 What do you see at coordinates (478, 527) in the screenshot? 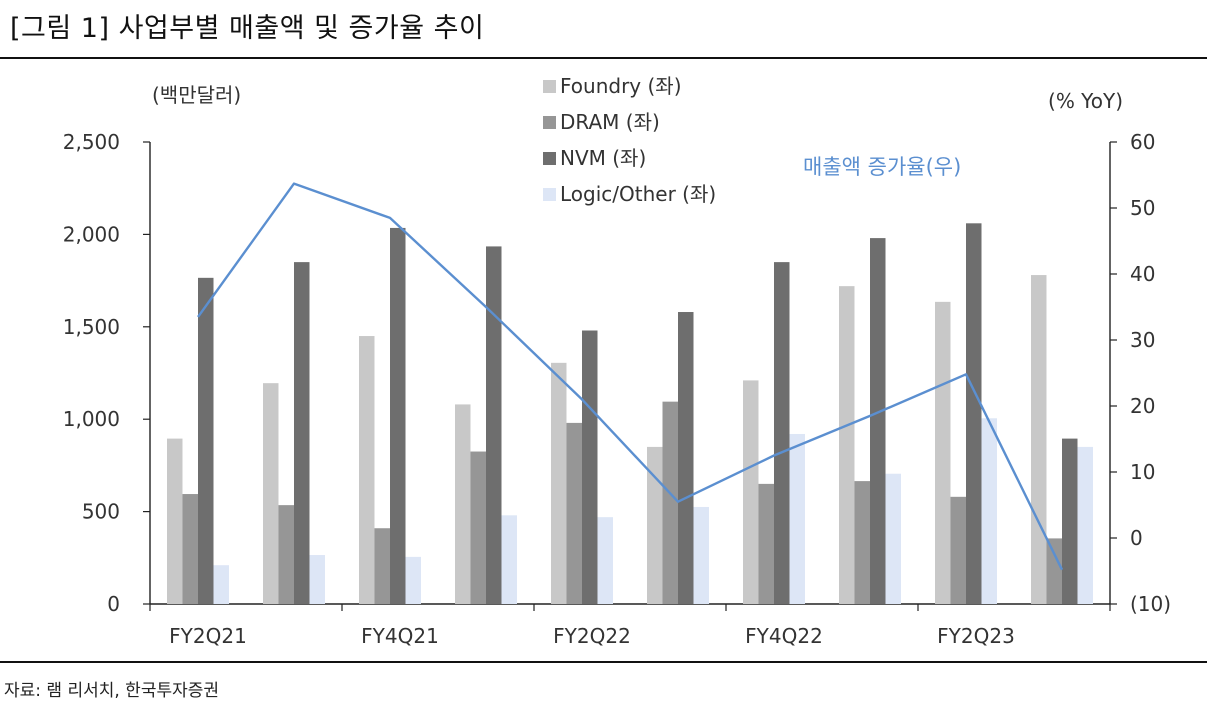
I see `bar-dram-fy1q22` at bounding box center [478, 527].